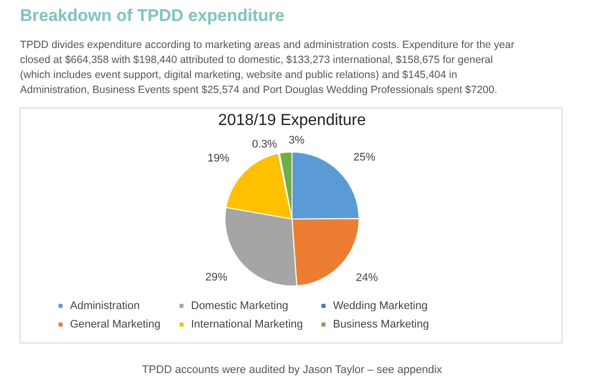 This screenshot has height=392, width=590. I want to click on text: Breakdown of TPDD expenditure, so click(152, 15).